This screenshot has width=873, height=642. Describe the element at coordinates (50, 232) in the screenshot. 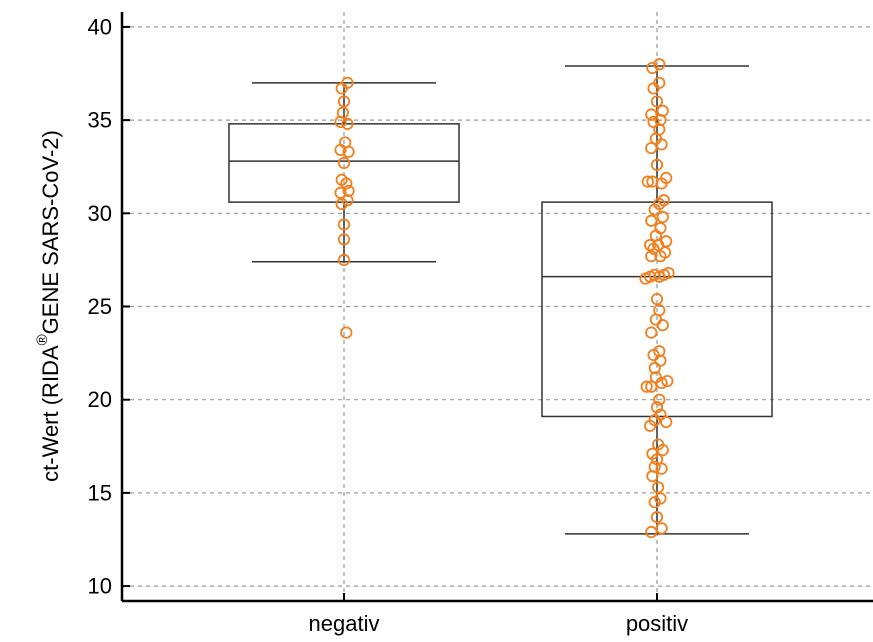

I see `y-axis-label-rest: GENE SARS-CoV-2)` at that location.